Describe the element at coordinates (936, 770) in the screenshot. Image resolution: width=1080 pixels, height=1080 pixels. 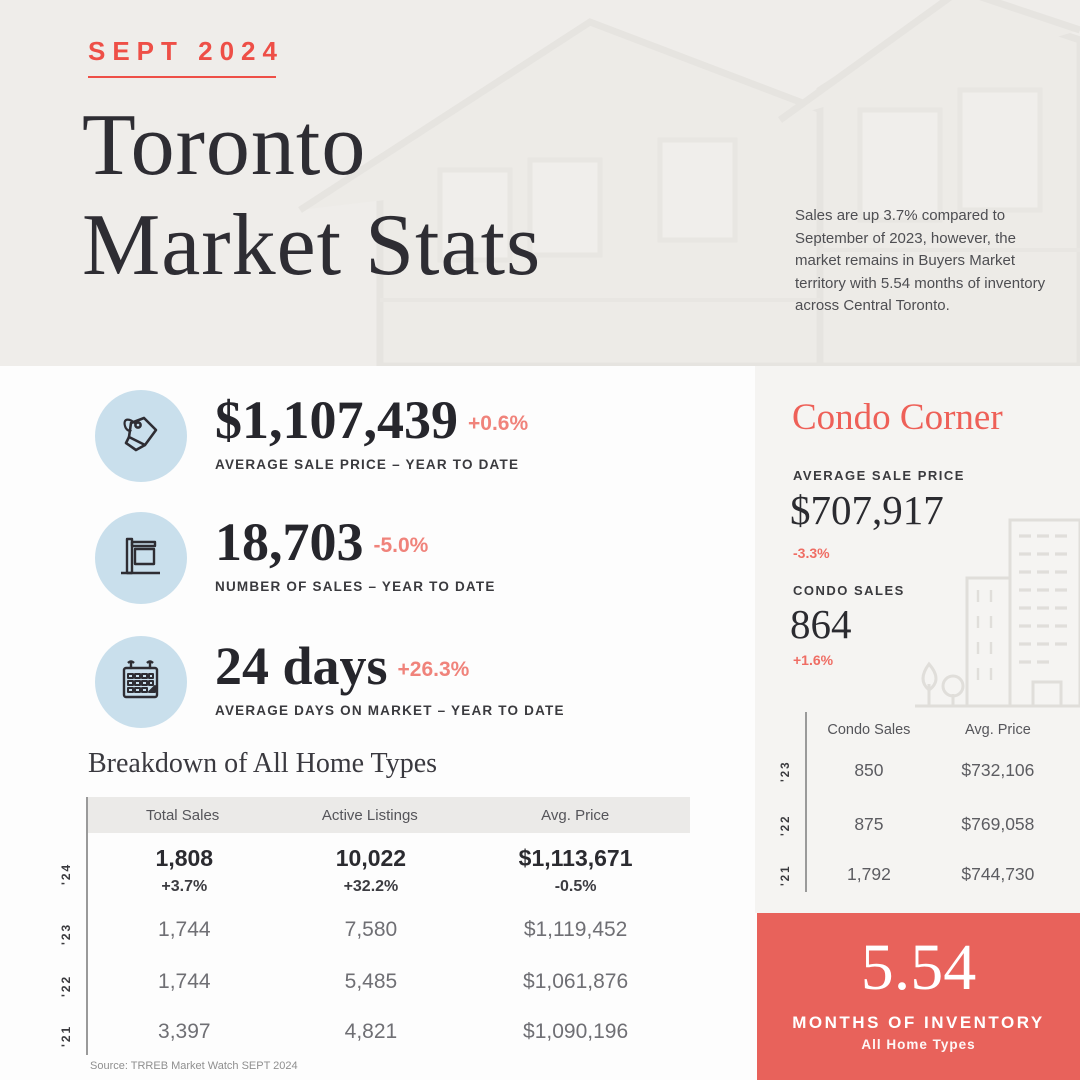
I see `table-row: 850 $732,106` at that location.